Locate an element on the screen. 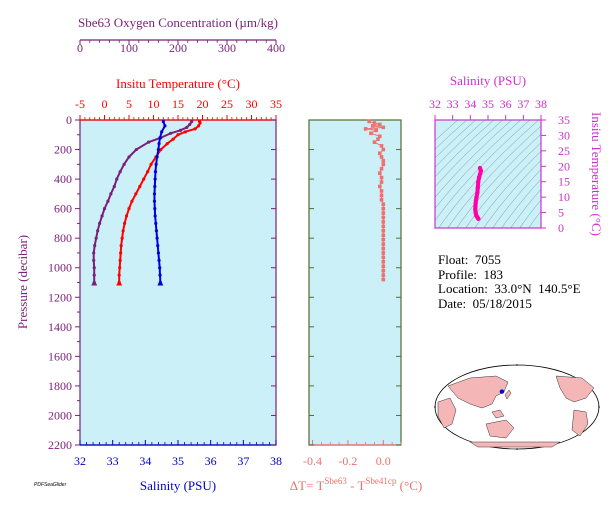 Image resolution: width=616 pixels, height=507 pixels. ts-salinity-tick-label: 34 is located at coordinates (470, 104).